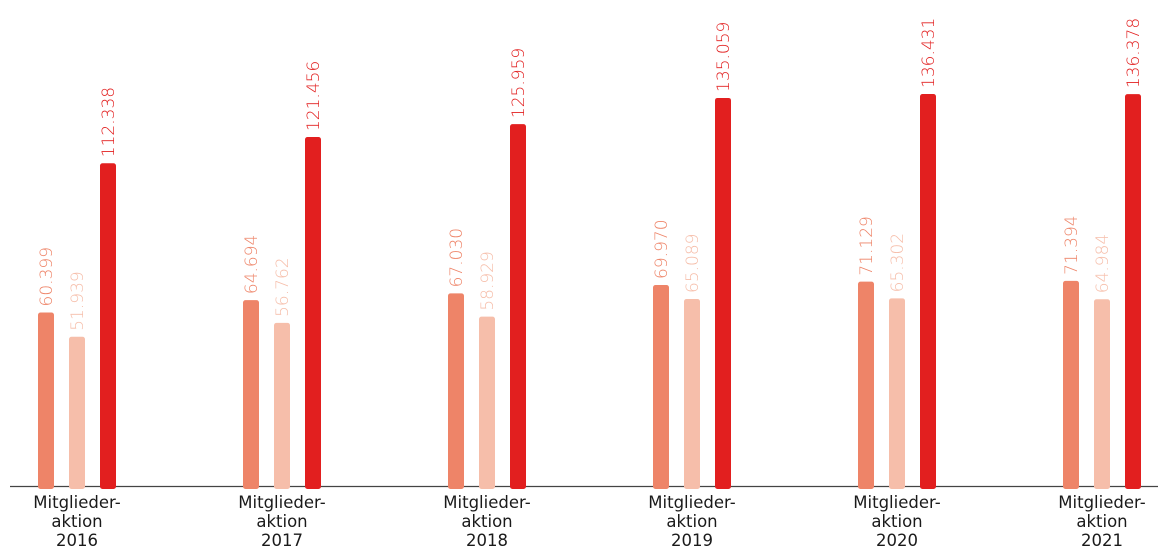 This screenshot has height=557, width=1166. Describe the element at coordinates (109, 122) in the screenshot. I see `value-label-1-3: 112.338` at that location.